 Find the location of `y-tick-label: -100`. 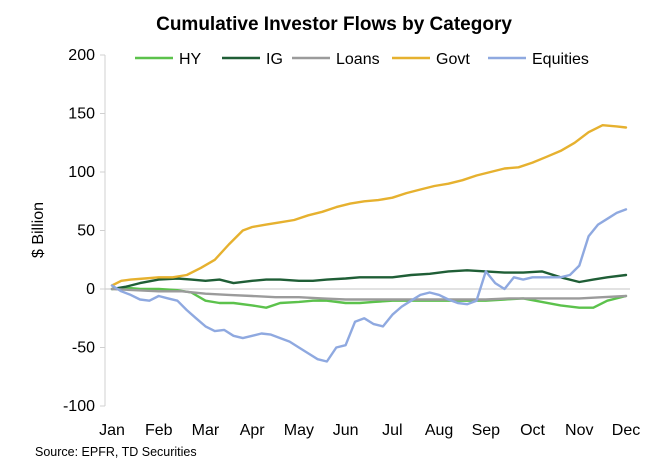

y-tick-label: -100 is located at coordinates (79, 406).